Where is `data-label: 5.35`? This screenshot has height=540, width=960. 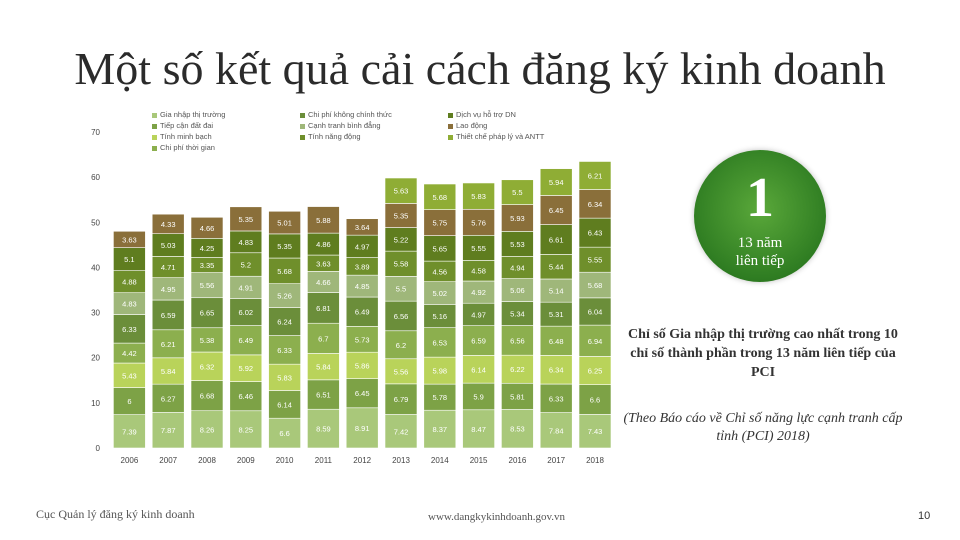 data-label: 5.35 is located at coordinates (401, 215).